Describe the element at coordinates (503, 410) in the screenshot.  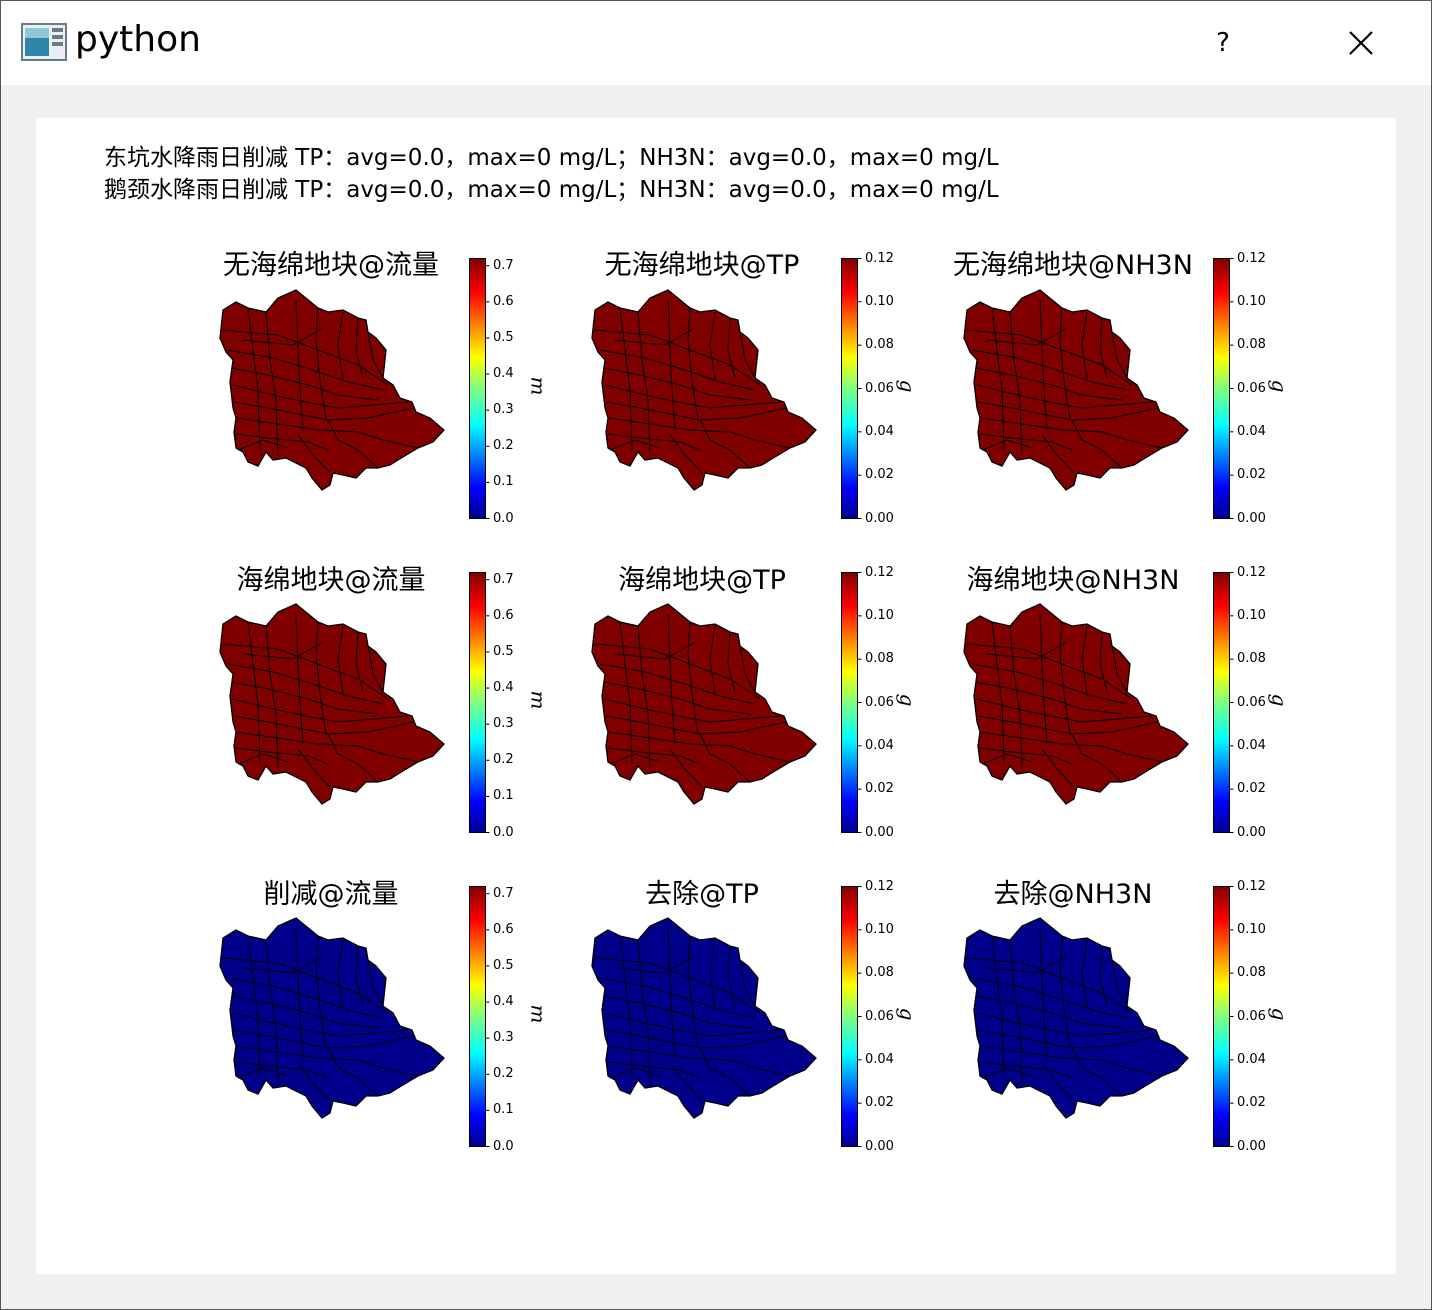
I see `colorbar-tick-label: 0.3` at that location.